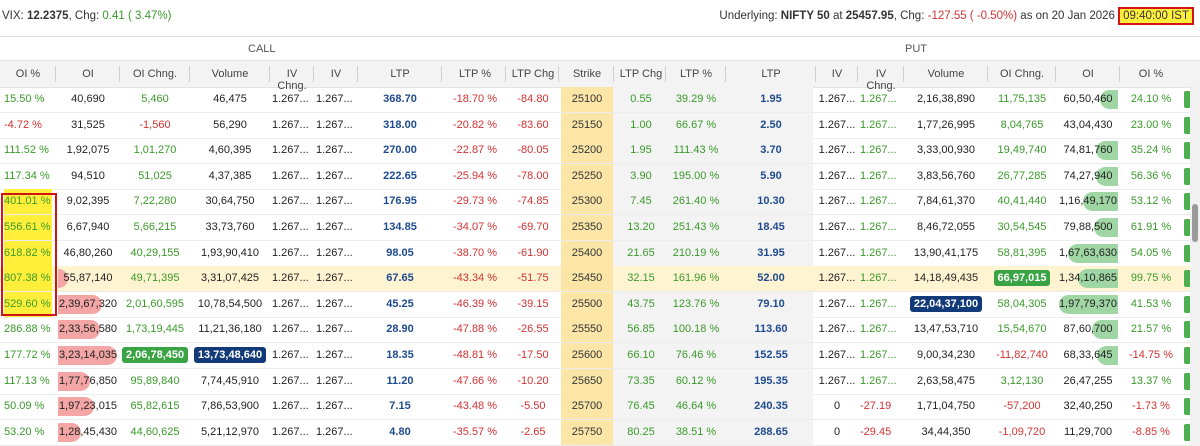 Image resolution: width=1200 pixels, height=446 pixels. I want to click on p-oip-cell: 24.10 %, so click(1151, 99).